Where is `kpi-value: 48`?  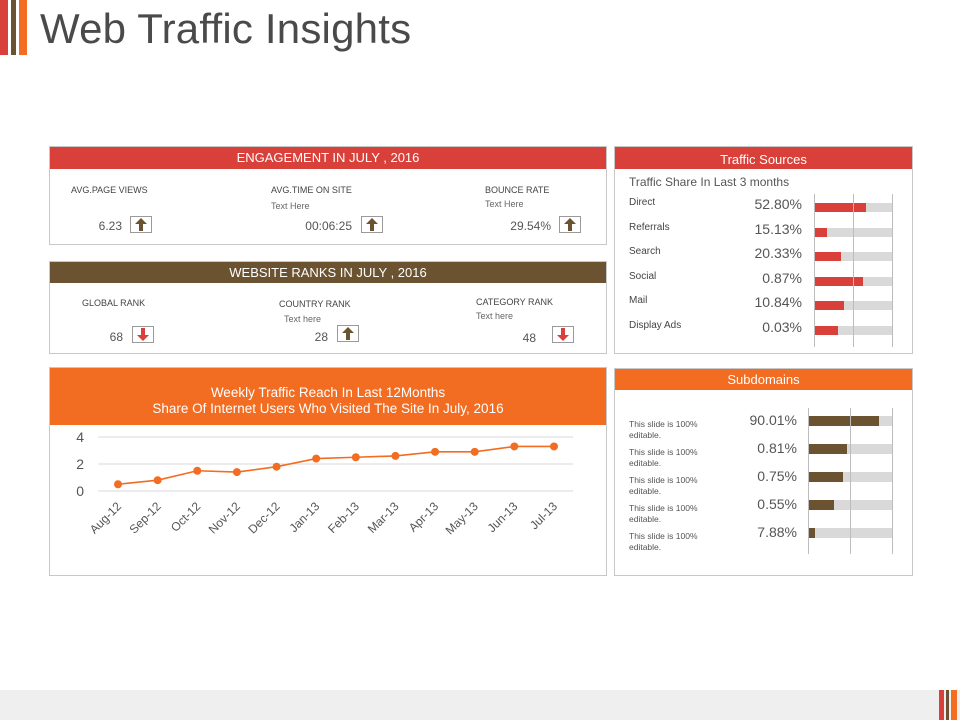 kpi-value: 48 is located at coordinates (529, 338).